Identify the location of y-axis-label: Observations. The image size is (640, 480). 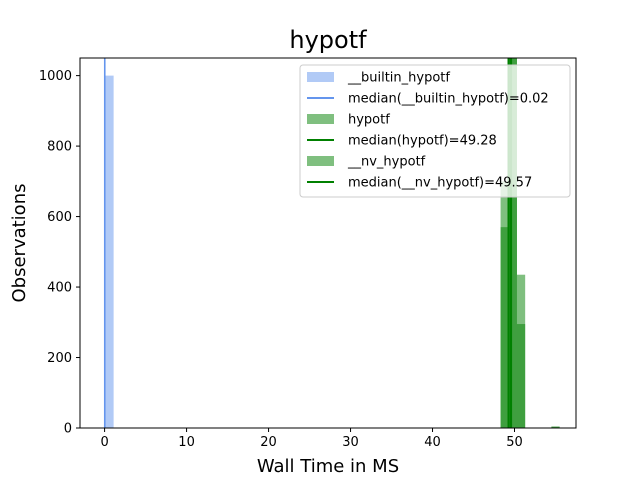
(19, 243).